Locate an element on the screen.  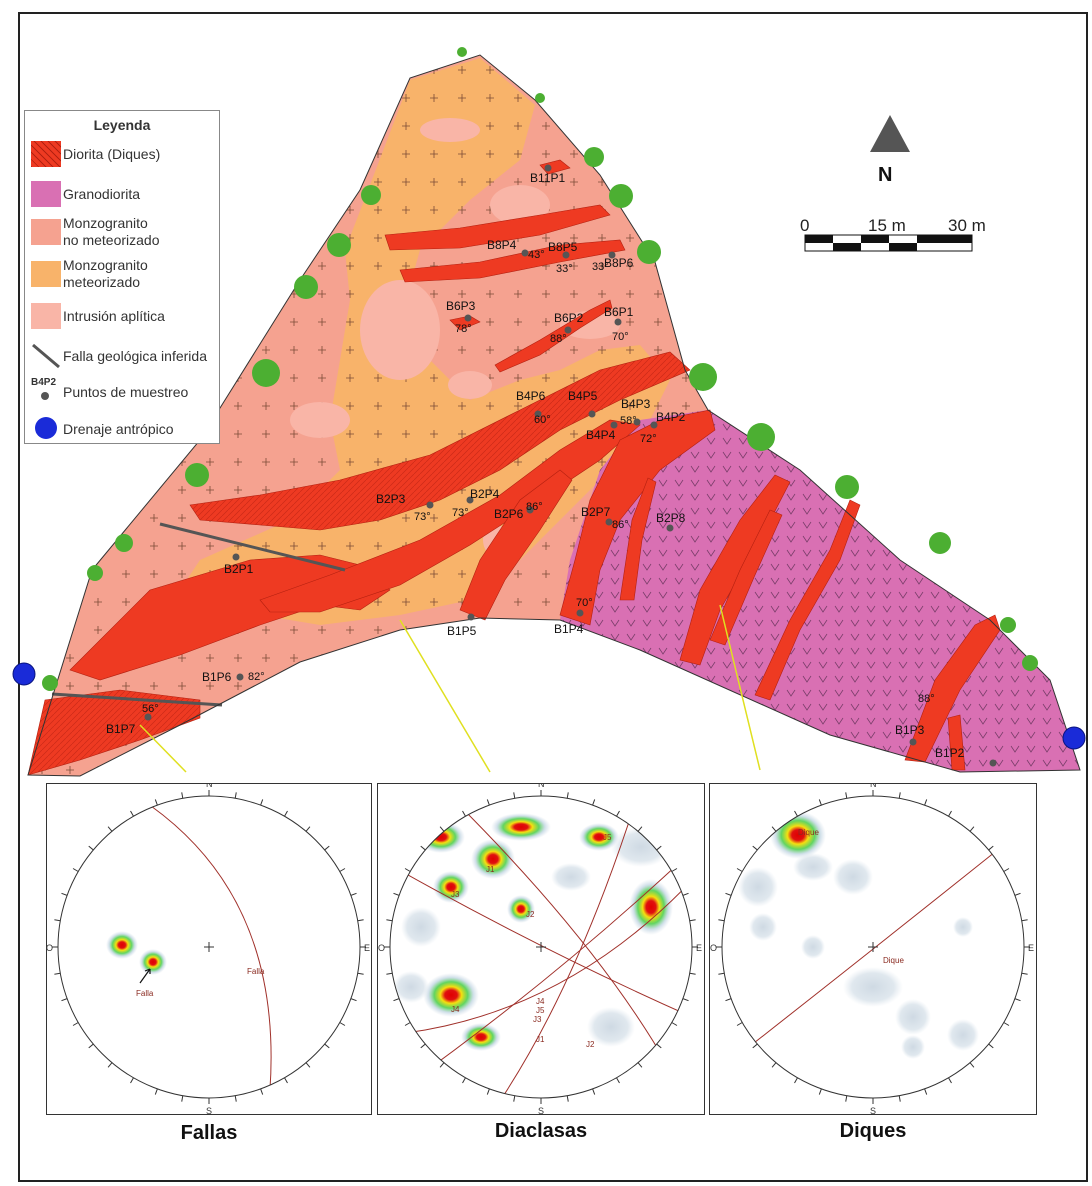
panel-pointers is located at coordinates (450, 688).